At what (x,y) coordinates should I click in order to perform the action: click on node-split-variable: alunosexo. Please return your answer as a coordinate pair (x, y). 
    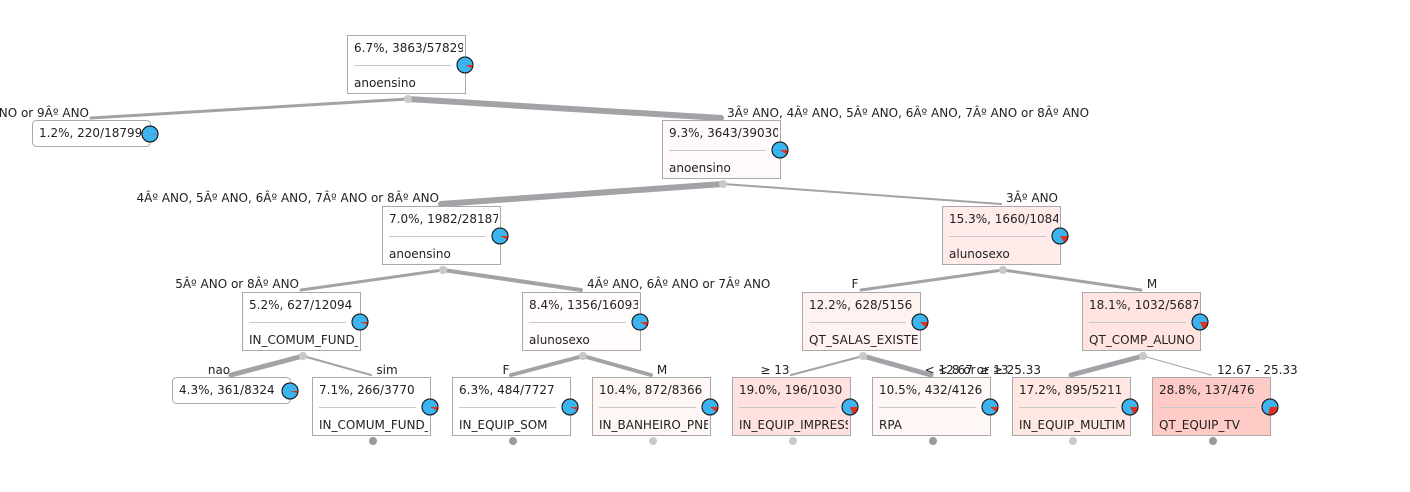
    Looking at the image, I should click on (979, 254).